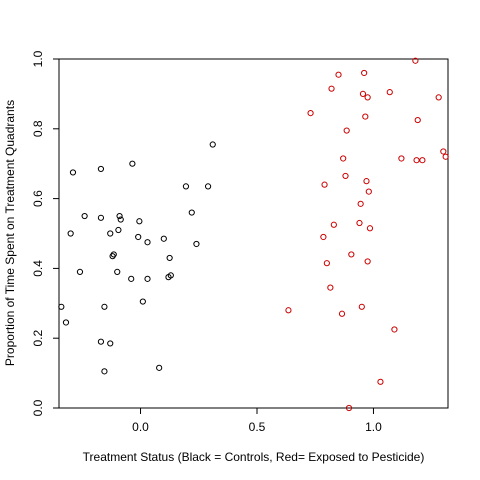 Image resolution: width=480 pixels, height=480 pixels. What do you see at coordinates (45, 233) in the screenshot?
I see `y-axis: 0.0 0.2 0.4 0.6 0.8 1.0` at bounding box center [45, 233].